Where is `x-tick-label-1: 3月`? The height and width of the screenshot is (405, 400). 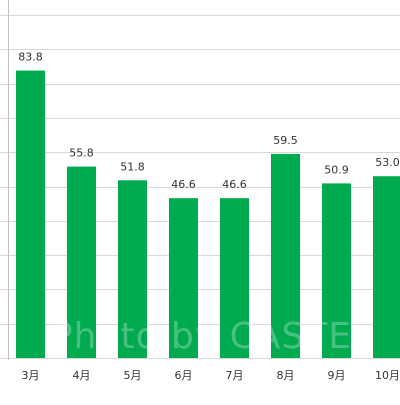
x-tick-label-1: 3月 is located at coordinates (31, 375).